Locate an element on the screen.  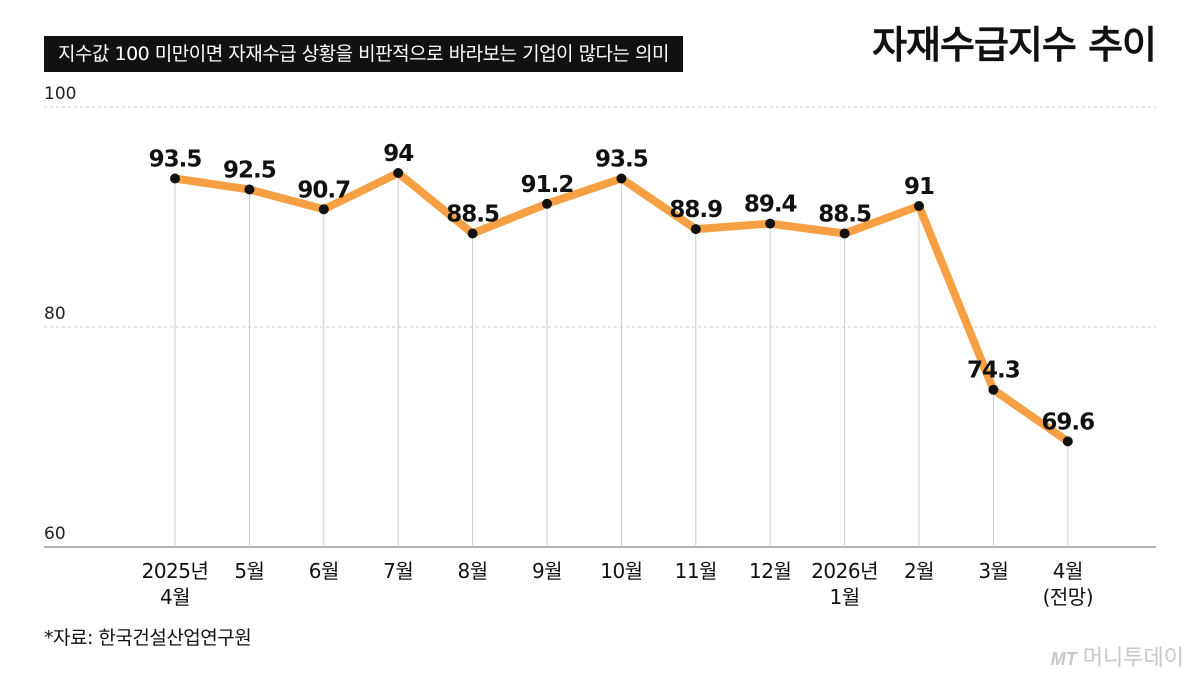
data-label: 88.9 is located at coordinates (695, 210).